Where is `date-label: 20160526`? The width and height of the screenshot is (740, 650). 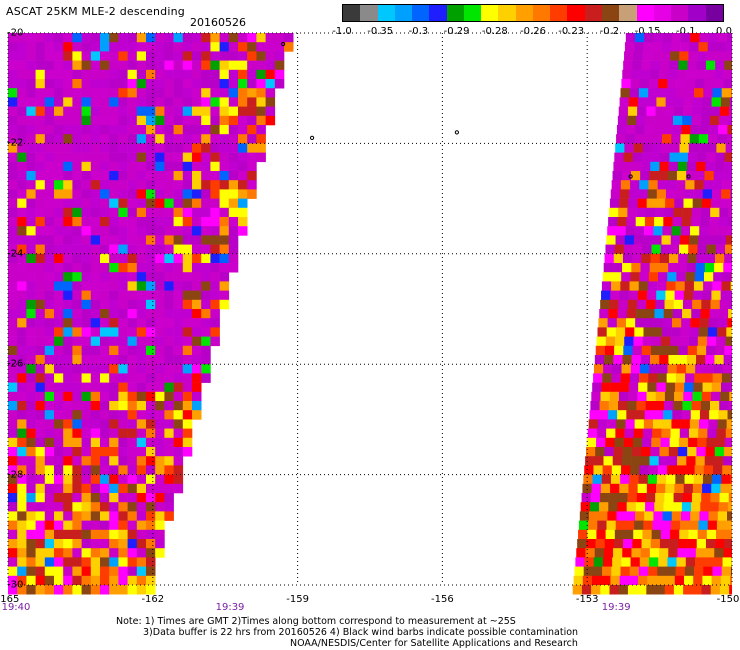
date-label: 20160526 is located at coordinates (218, 22).